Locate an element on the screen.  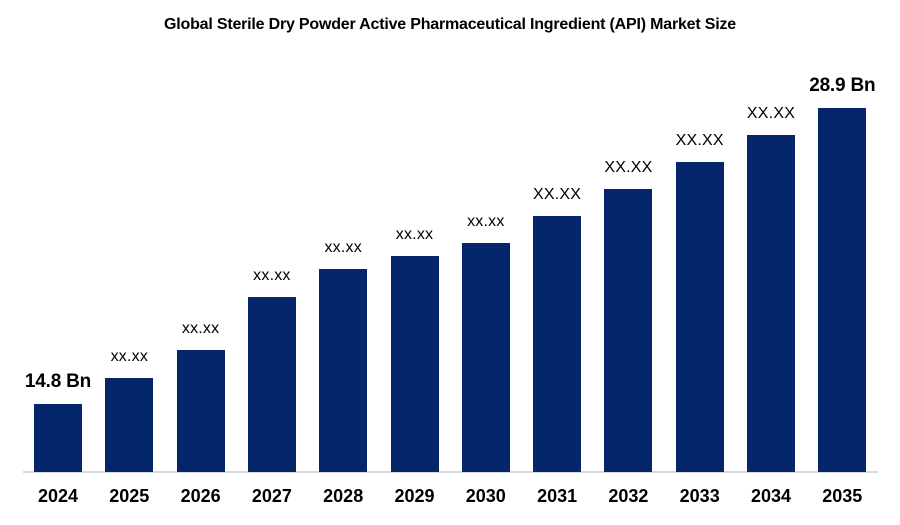
bar-value-label-2028: xx.xx is located at coordinates (343, 247).